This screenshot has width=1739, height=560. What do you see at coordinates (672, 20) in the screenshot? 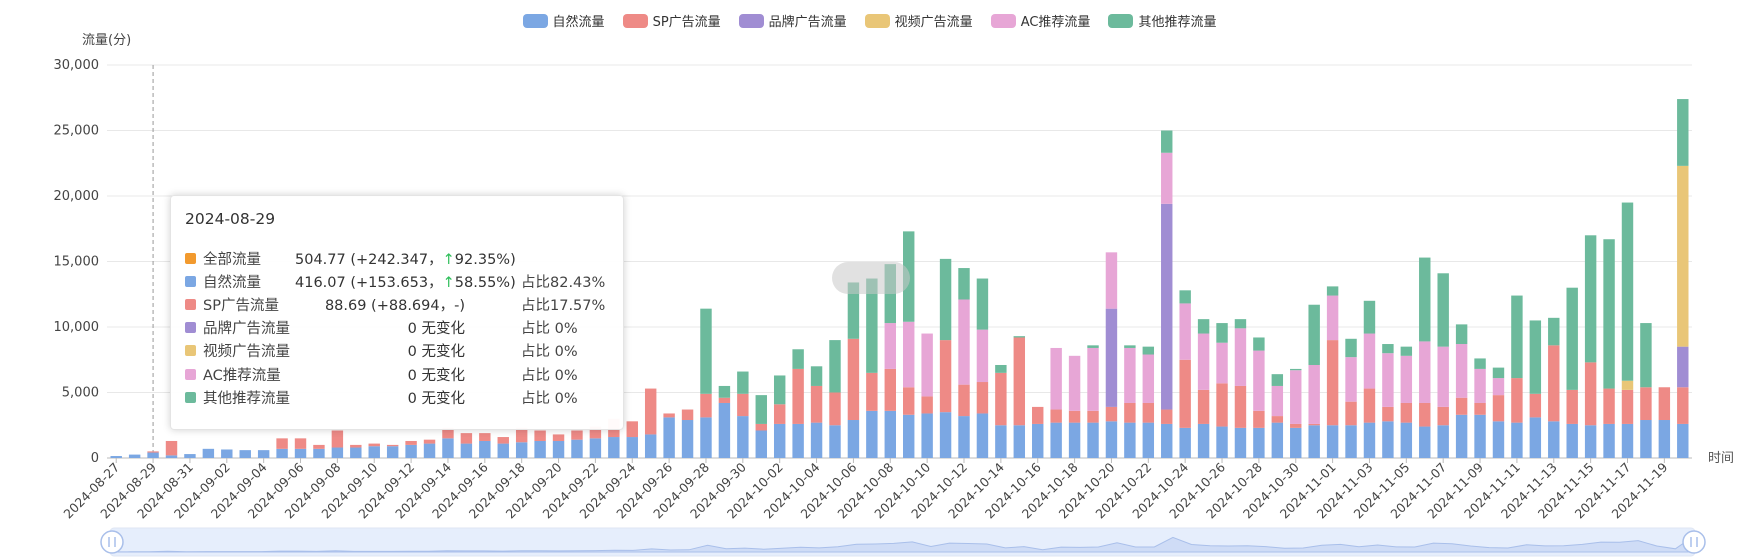
I see `legend-item: SP广告流量` at bounding box center [672, 20].